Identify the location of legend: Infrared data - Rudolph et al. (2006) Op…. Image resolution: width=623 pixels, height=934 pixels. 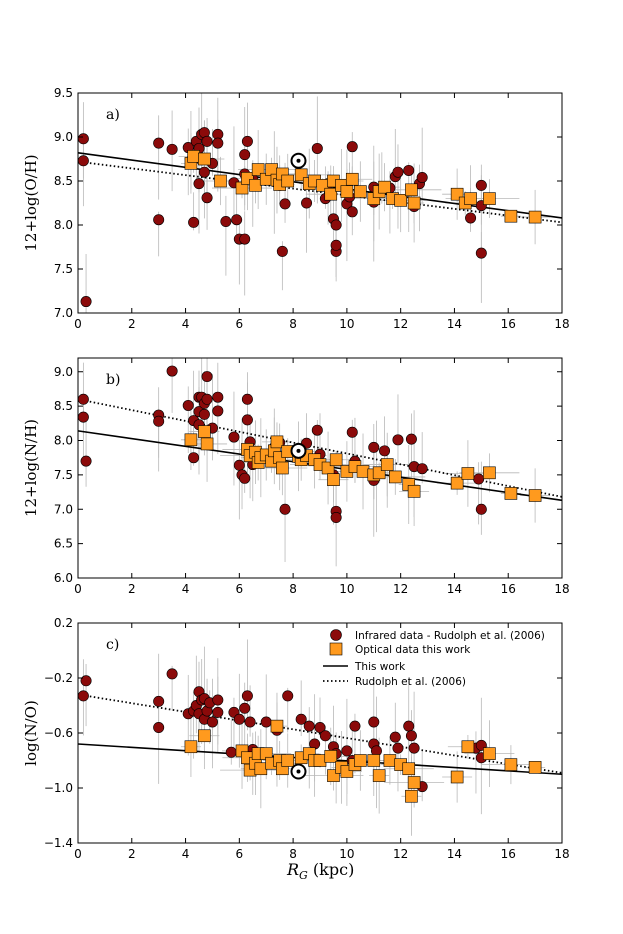
(434, 658).